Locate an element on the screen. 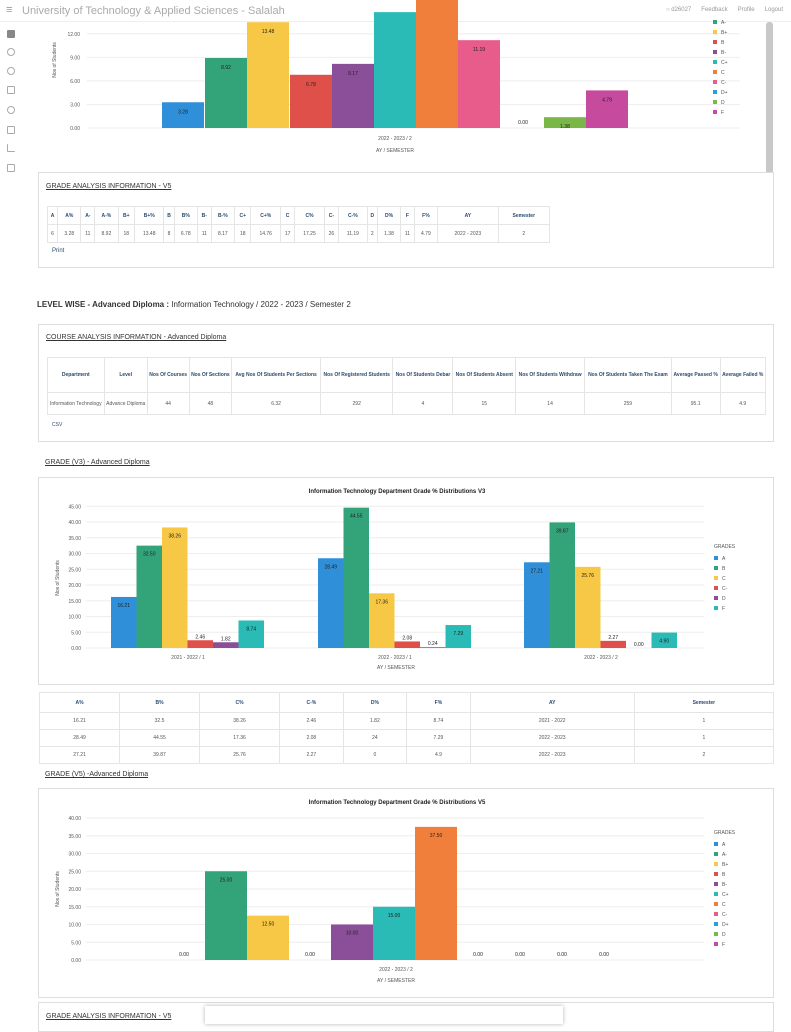 The height and width of the screenshot is (1032, 791). table-header-cell: B is located at coordinates (169, 215).